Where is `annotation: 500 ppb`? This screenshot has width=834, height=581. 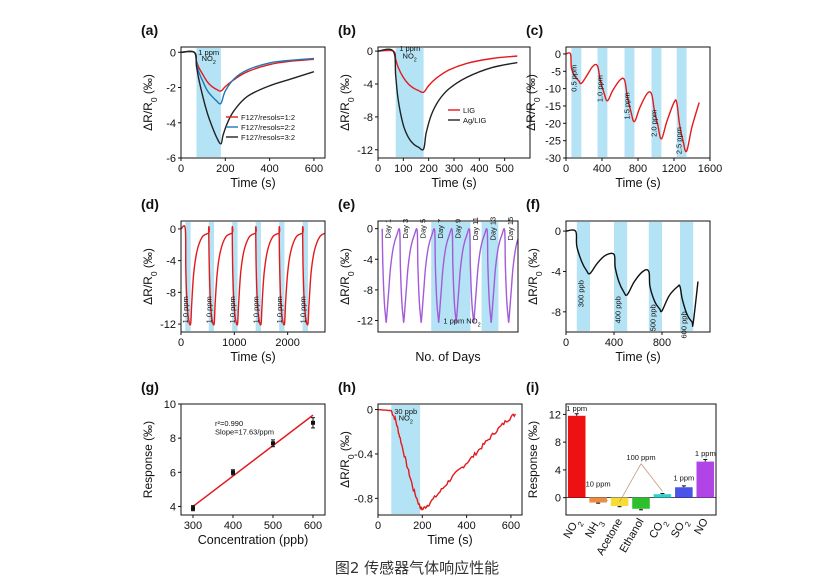 annotation: 500 ppb is located at coordinates (652, 317).